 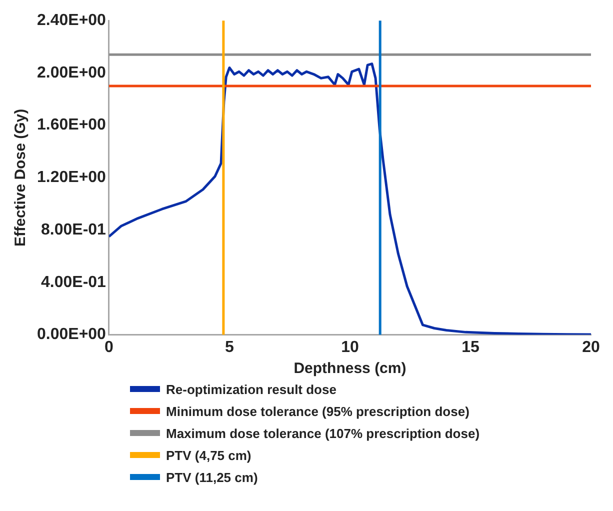 I want to click on legend-label: Maximum dose tolerance (107% prescription dose), so click(x=323, y=433).